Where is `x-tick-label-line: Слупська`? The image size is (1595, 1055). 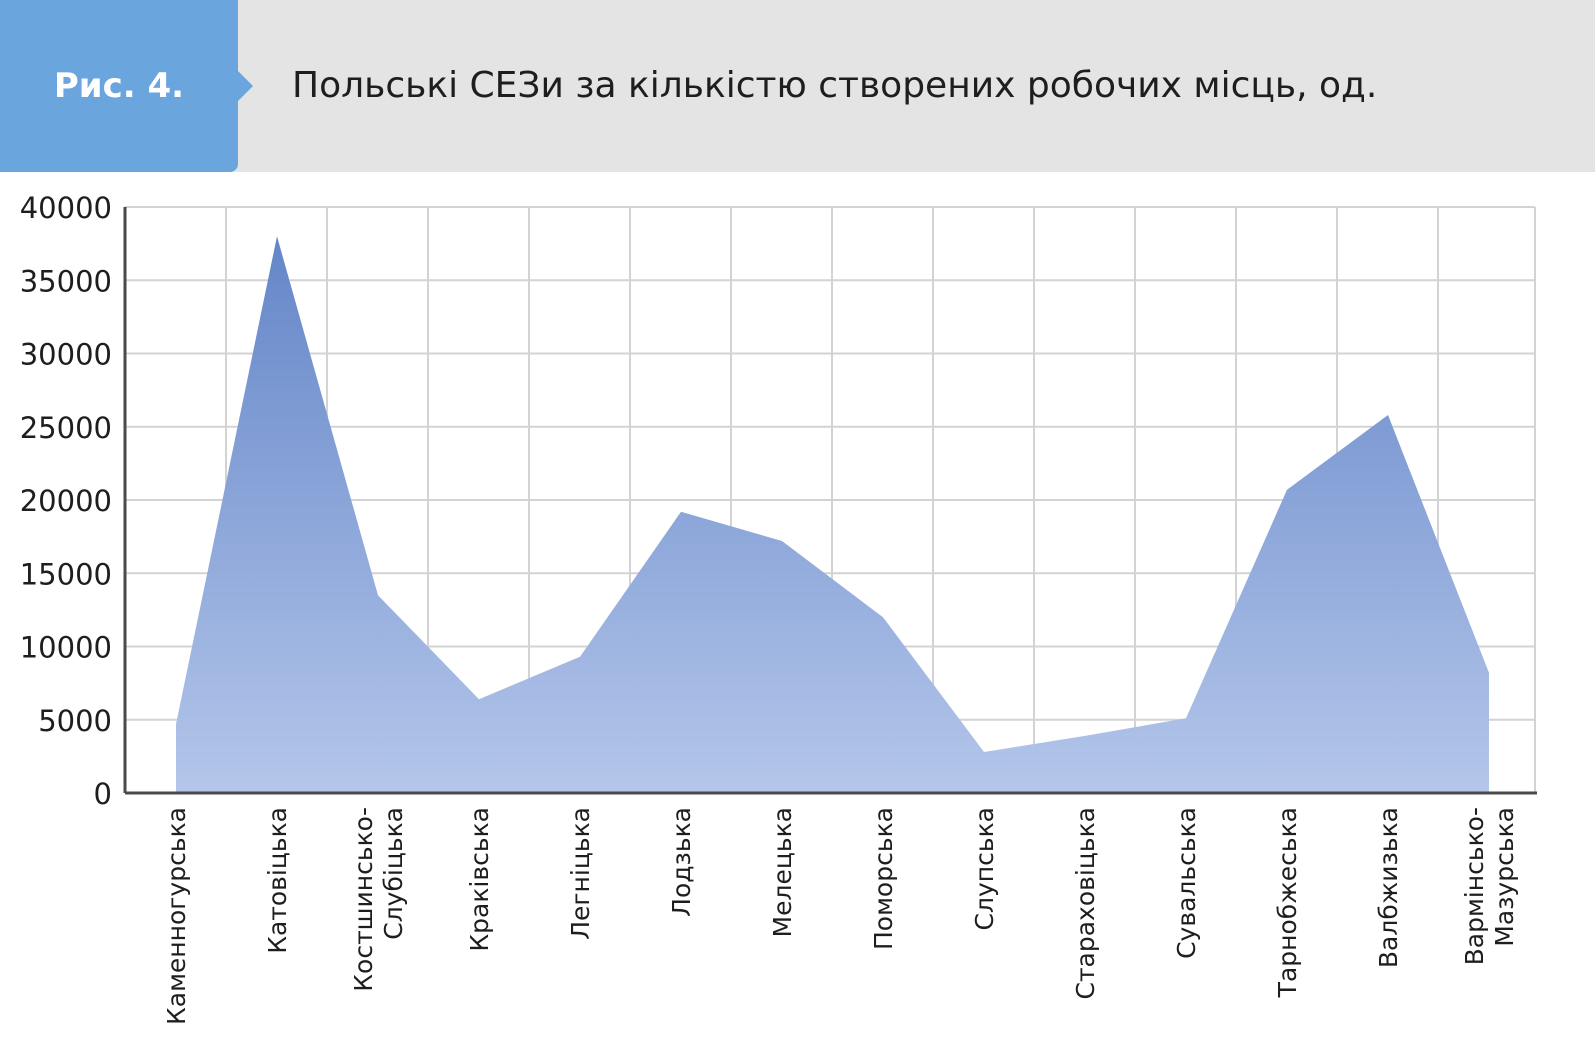 x-tick-label-line: Слупська is located at coordinates (984, 868).